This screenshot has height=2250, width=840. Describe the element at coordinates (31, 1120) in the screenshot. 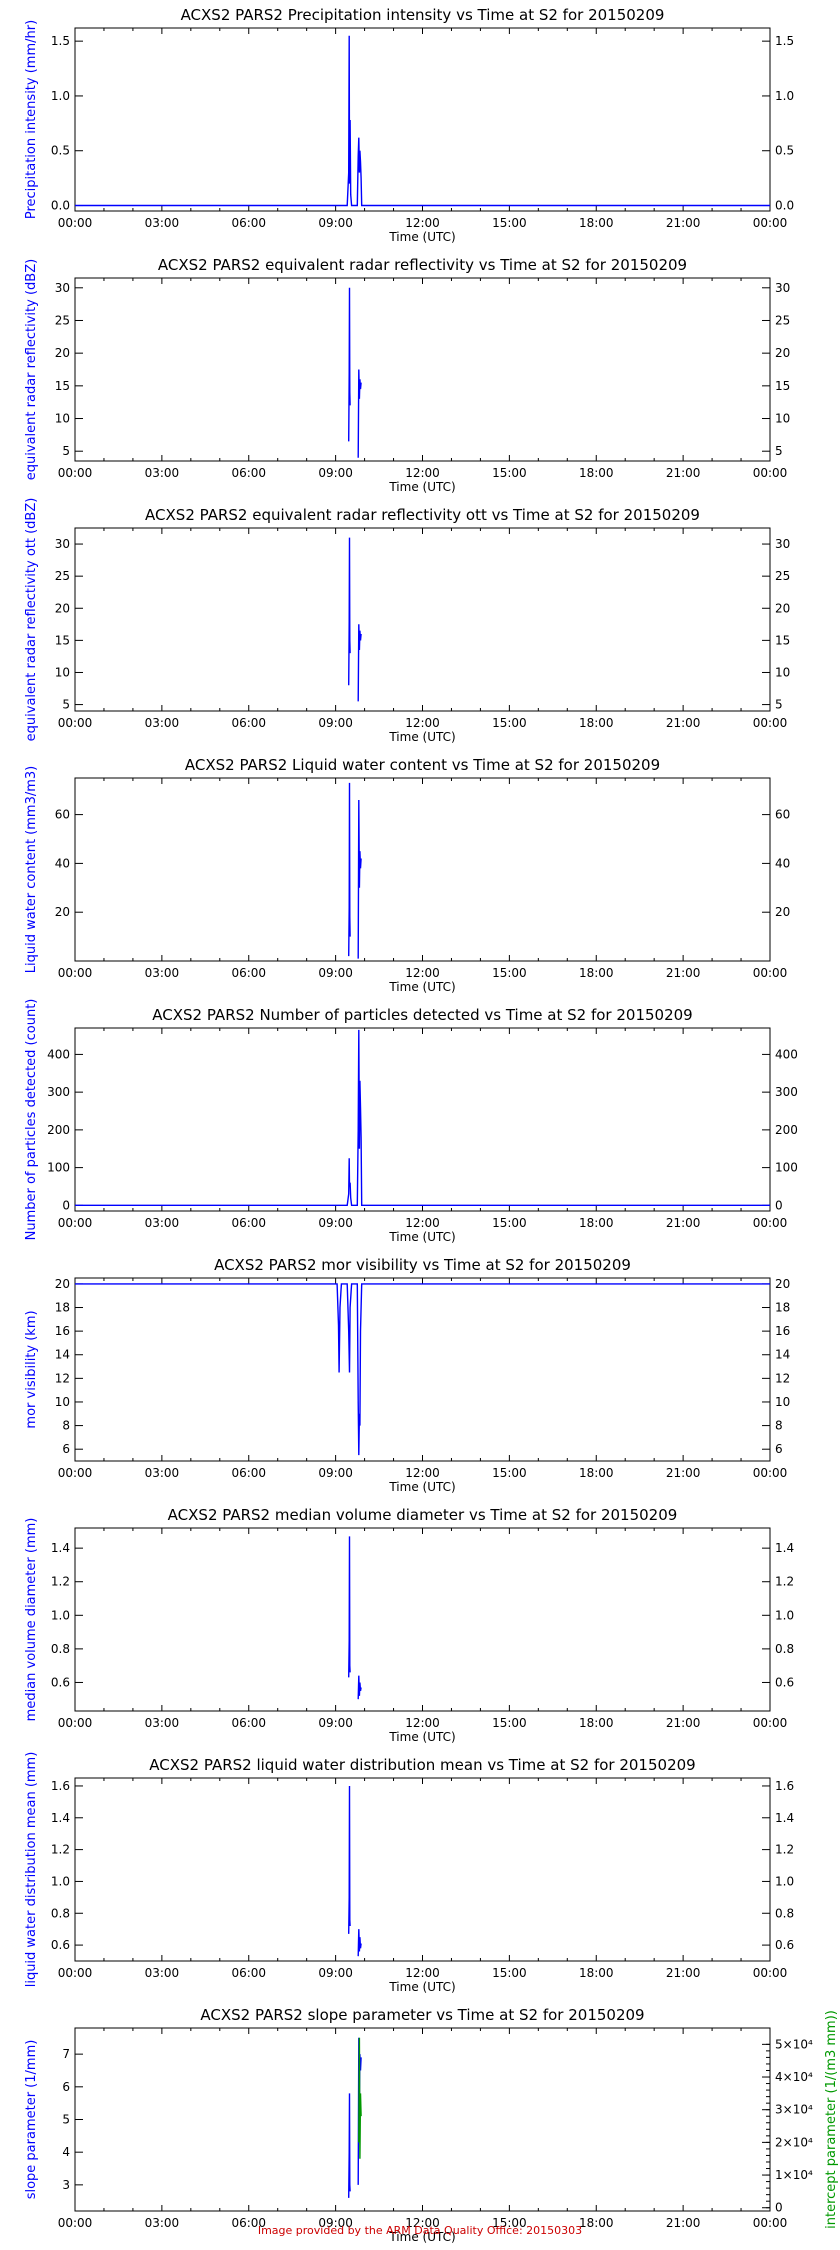

I see `y-axis-label: Number of particles detected (count)` at that location.